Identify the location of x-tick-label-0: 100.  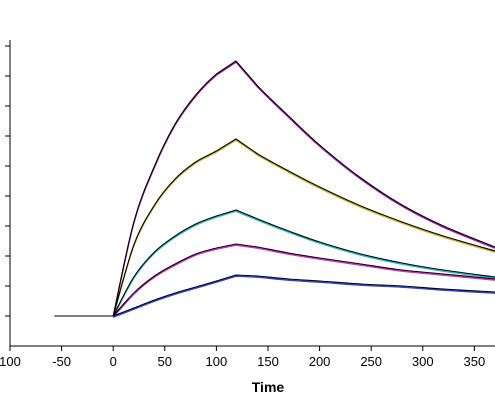
(10, 361).